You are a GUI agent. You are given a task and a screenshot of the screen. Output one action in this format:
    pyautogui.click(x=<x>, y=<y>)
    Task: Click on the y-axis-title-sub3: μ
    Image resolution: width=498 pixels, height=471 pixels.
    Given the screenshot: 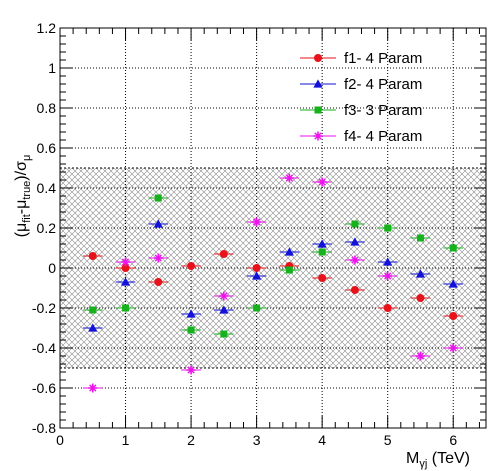 What is the action you would take?
    pyautogui.click(x=27, y=158)
    